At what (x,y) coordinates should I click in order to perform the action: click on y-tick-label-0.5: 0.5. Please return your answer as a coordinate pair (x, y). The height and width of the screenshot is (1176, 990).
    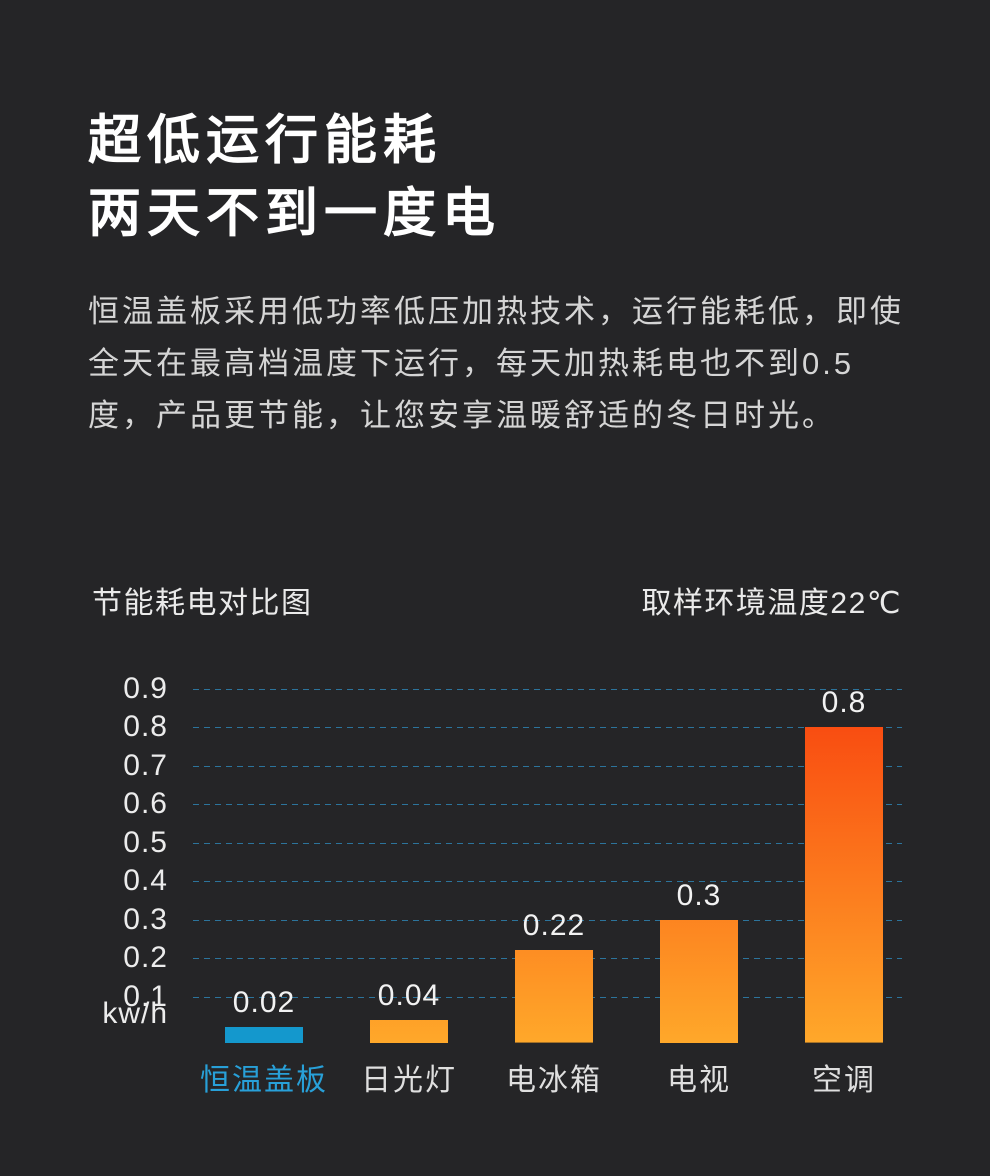
    Looking at the image, I should click on (145, 842).